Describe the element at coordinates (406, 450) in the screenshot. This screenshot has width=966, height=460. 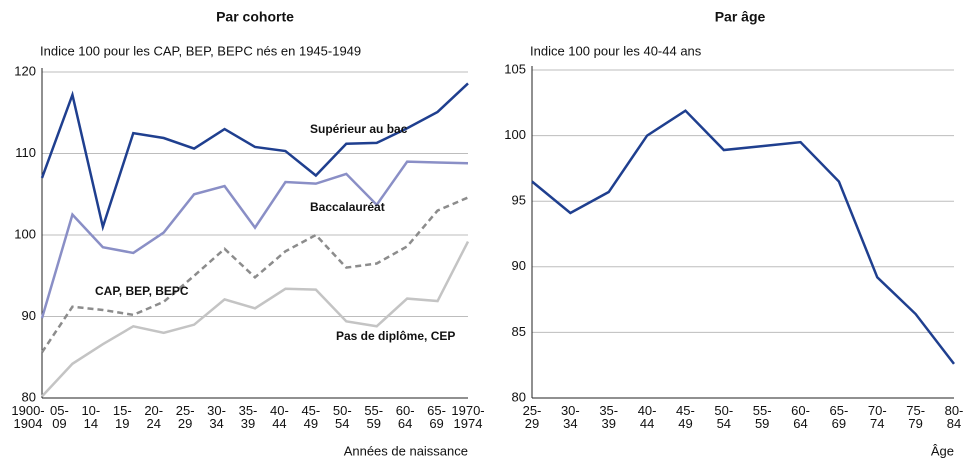
I see `x-axis-label: Années de naissance` at that location.